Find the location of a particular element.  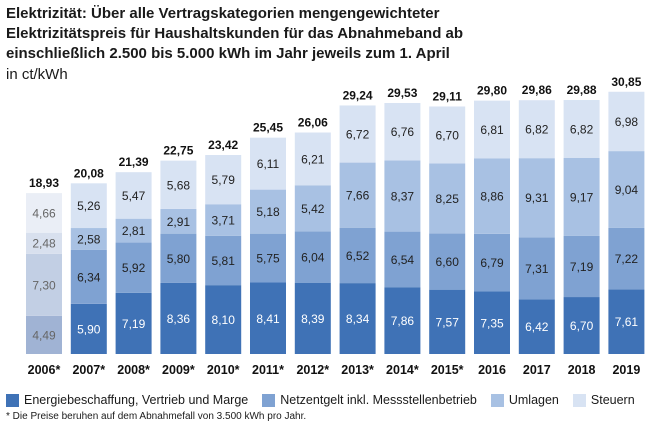

total-label: 29,80 is located at coordinates (492, 91).